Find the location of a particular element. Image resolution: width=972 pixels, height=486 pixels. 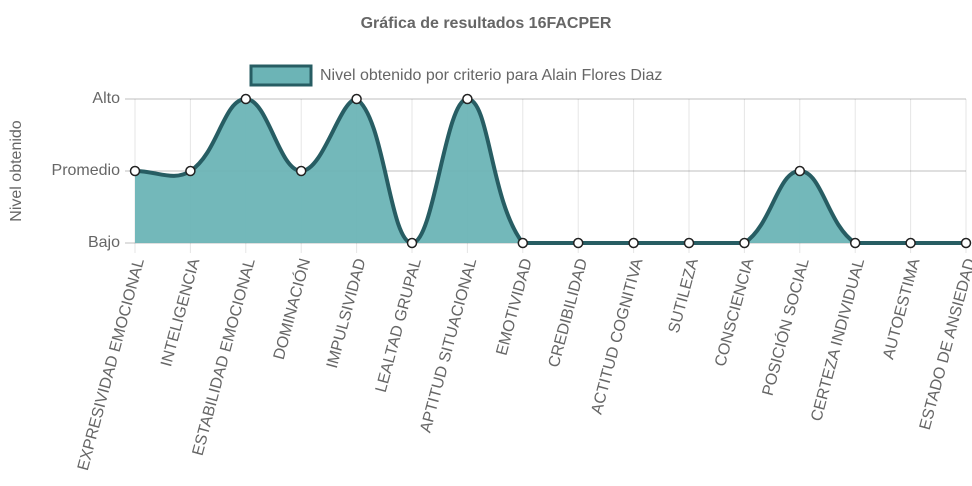

chart-title: Gráfica de resultados 16FACPER is located at coordinates (486, 23).